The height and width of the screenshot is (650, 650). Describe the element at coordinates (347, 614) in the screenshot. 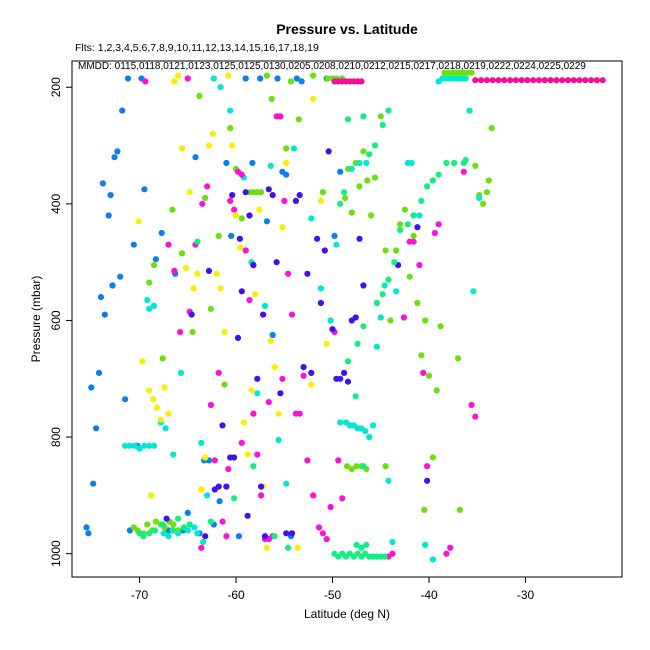

I see `x-axis-label: Latitude (deg N)` at that location.